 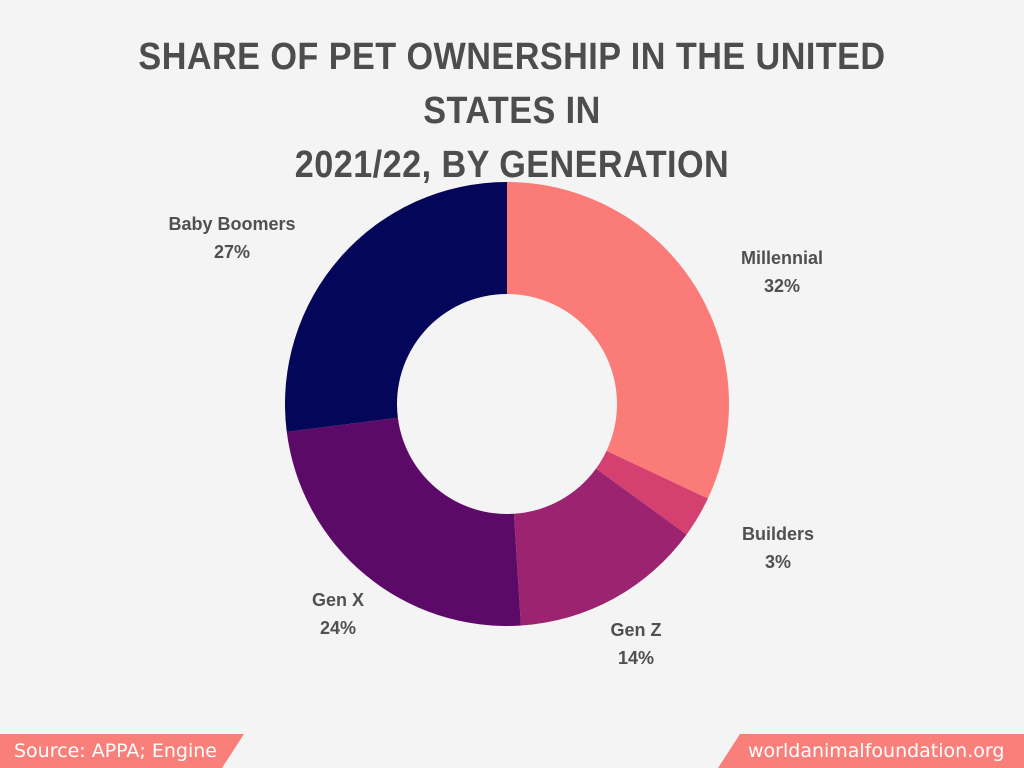 I want to click on slice-gen-x, so click(x=403, y=522).